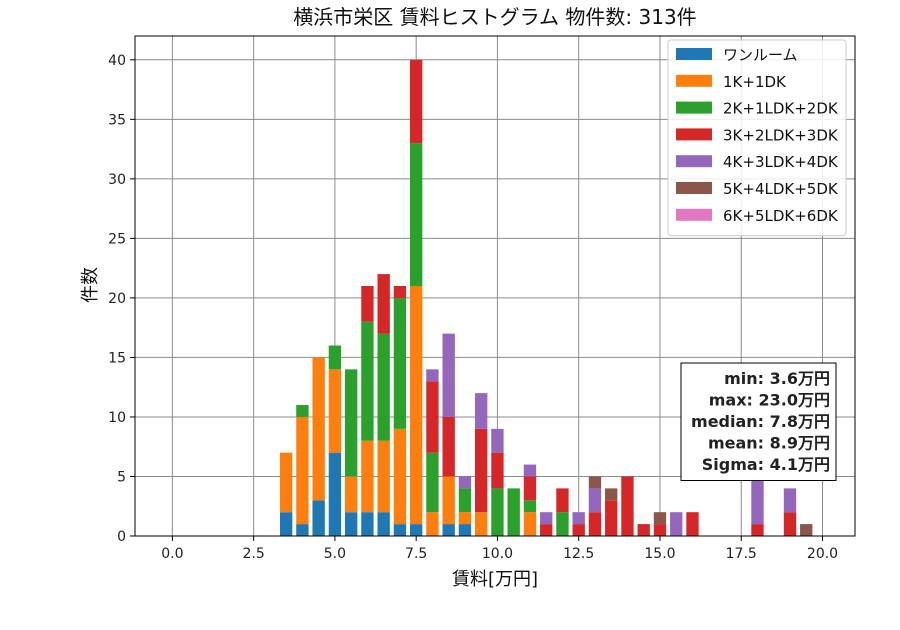  What do you see at coordinates (777, 378) in the screenshot?
I see `stats-line: min: 3.6万円` at bounding box center [777, 378].